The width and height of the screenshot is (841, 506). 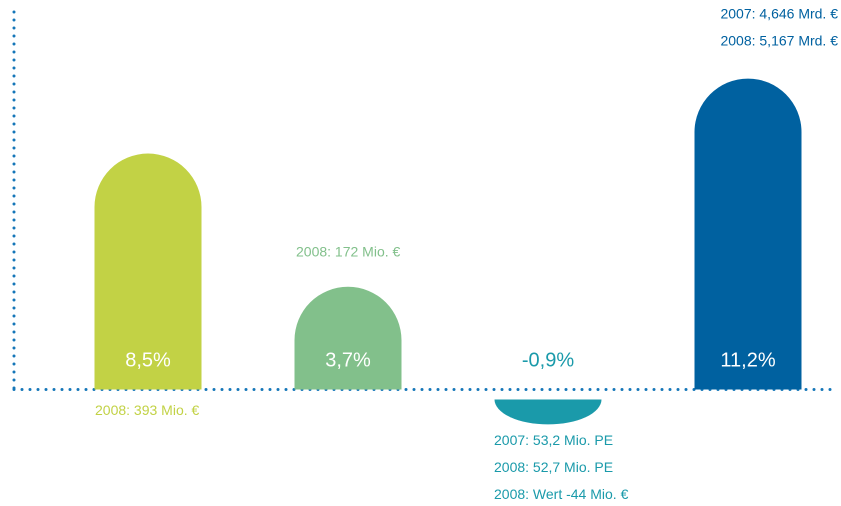 I want to click on value-label: 3,7%, so click(x=348, y=361).